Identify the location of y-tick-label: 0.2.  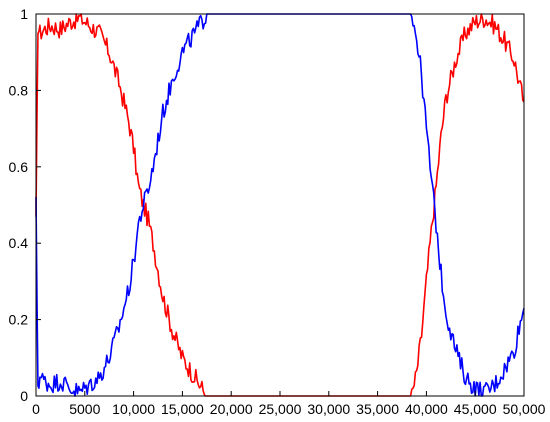
(19, 320).